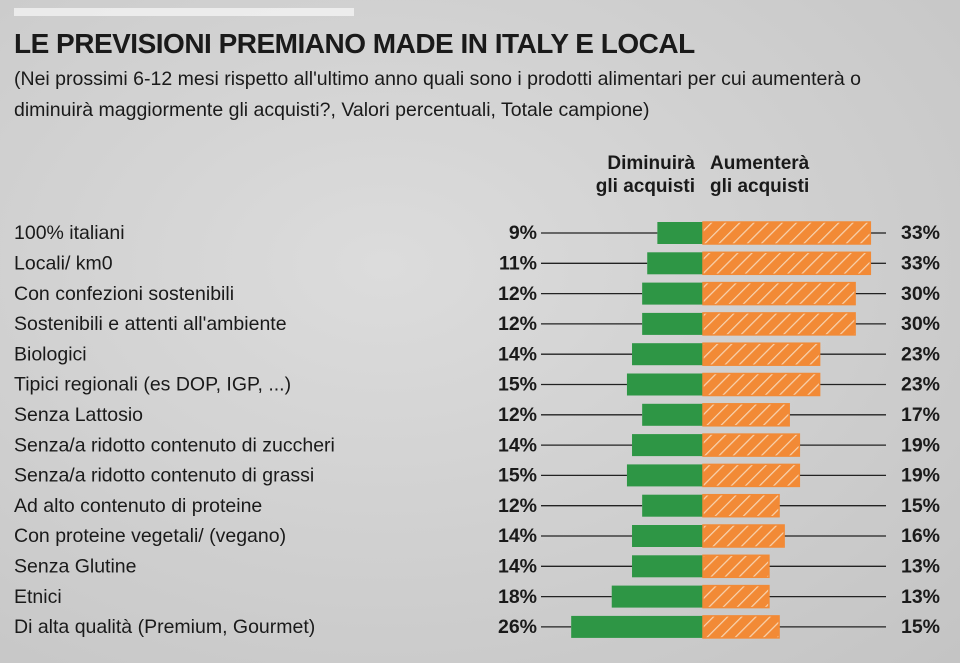 The image size is (960, 663). What do you see at coordinates (184, 12) in the screenshot?
I see `decor-stripes` at bounding box center [184, 12].